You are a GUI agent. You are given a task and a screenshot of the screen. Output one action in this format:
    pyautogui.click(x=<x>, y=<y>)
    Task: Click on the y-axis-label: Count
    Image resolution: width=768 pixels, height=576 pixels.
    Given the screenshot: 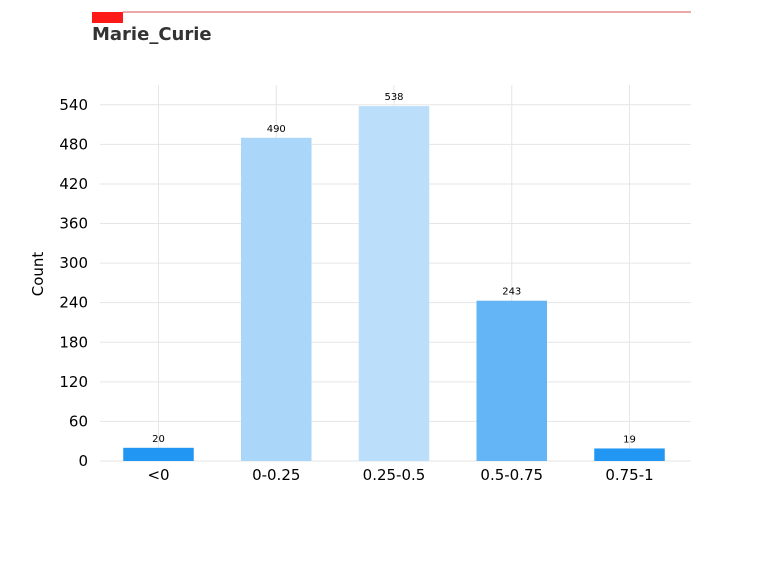 What is the action you would take?
    pyautogui.click(x=38, y=274)
    